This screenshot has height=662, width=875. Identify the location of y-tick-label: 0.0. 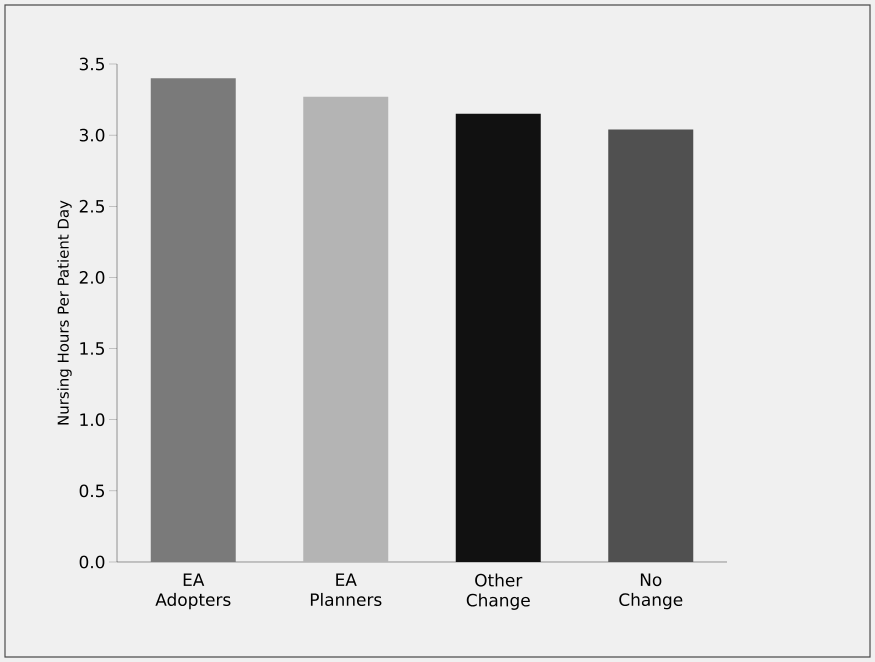
(92, 562).